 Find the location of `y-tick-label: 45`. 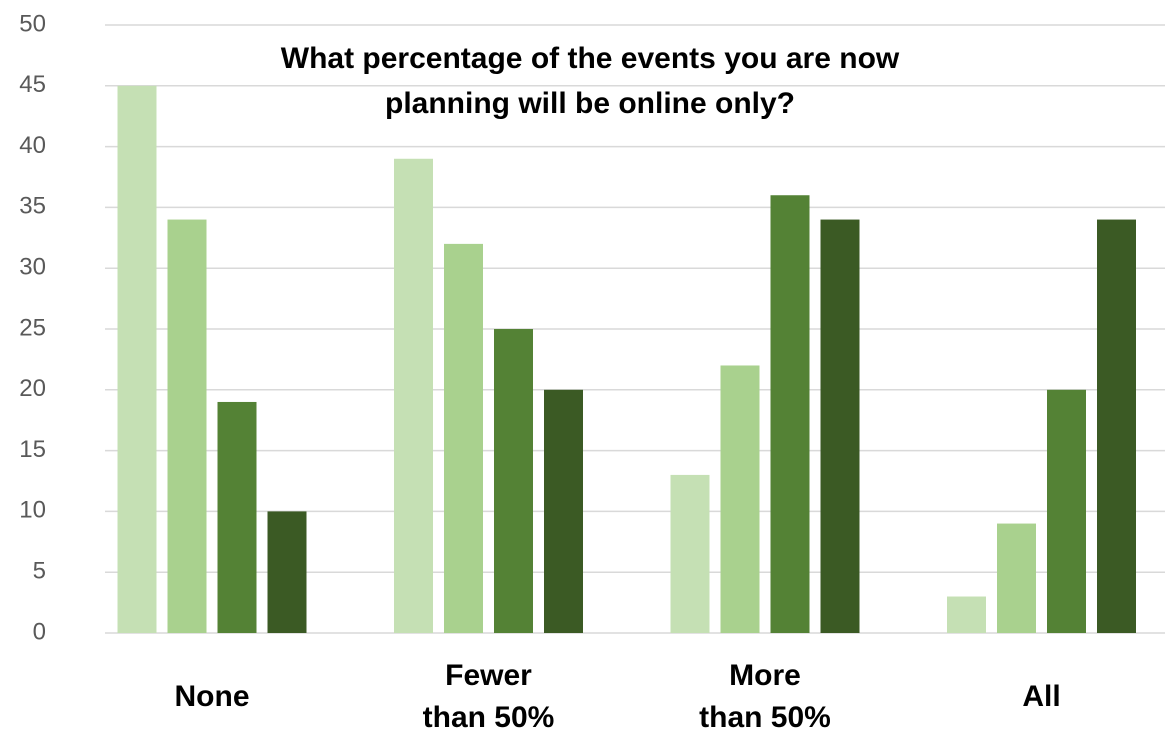

y-tick-label: 45 is located at coordinates (32, 84).